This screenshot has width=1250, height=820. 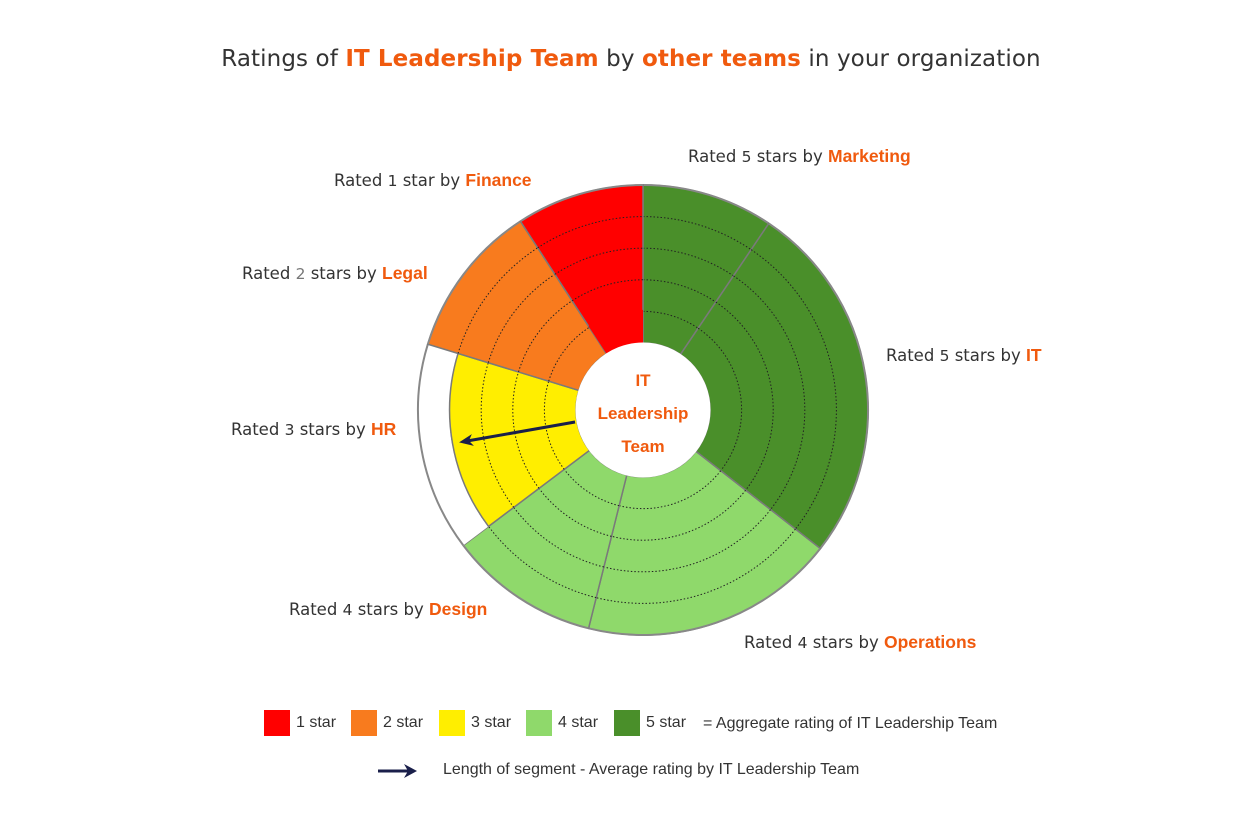 What do you see at coordinates (850, 723) in the screenshot?
I see `legend-aggregate-text: = Aggregate rating of IT Leadership Team` at bounding box center [850, 723].